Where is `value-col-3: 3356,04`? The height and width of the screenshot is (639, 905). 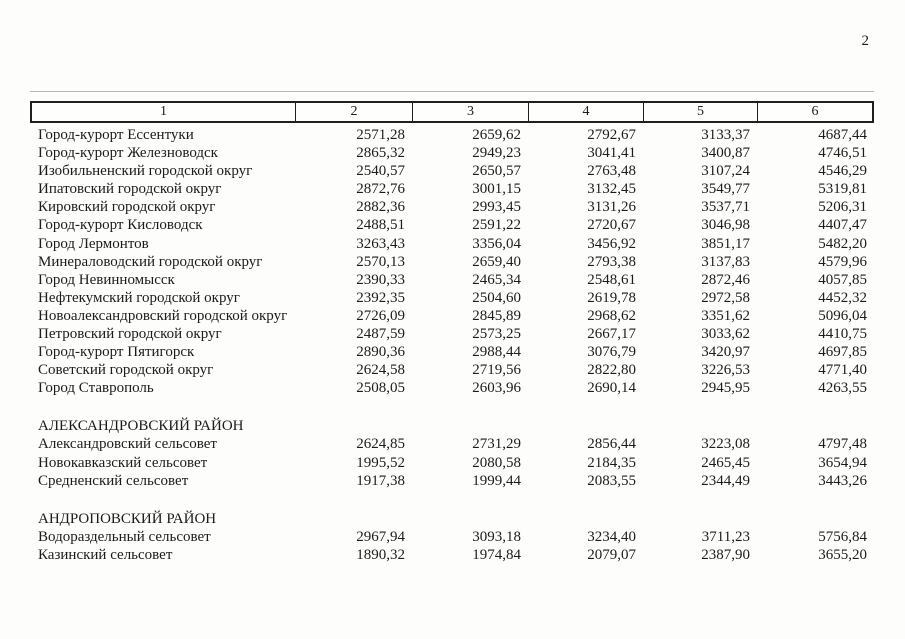
value-col-3: 3356,04 is located at coordinates (496, 243).